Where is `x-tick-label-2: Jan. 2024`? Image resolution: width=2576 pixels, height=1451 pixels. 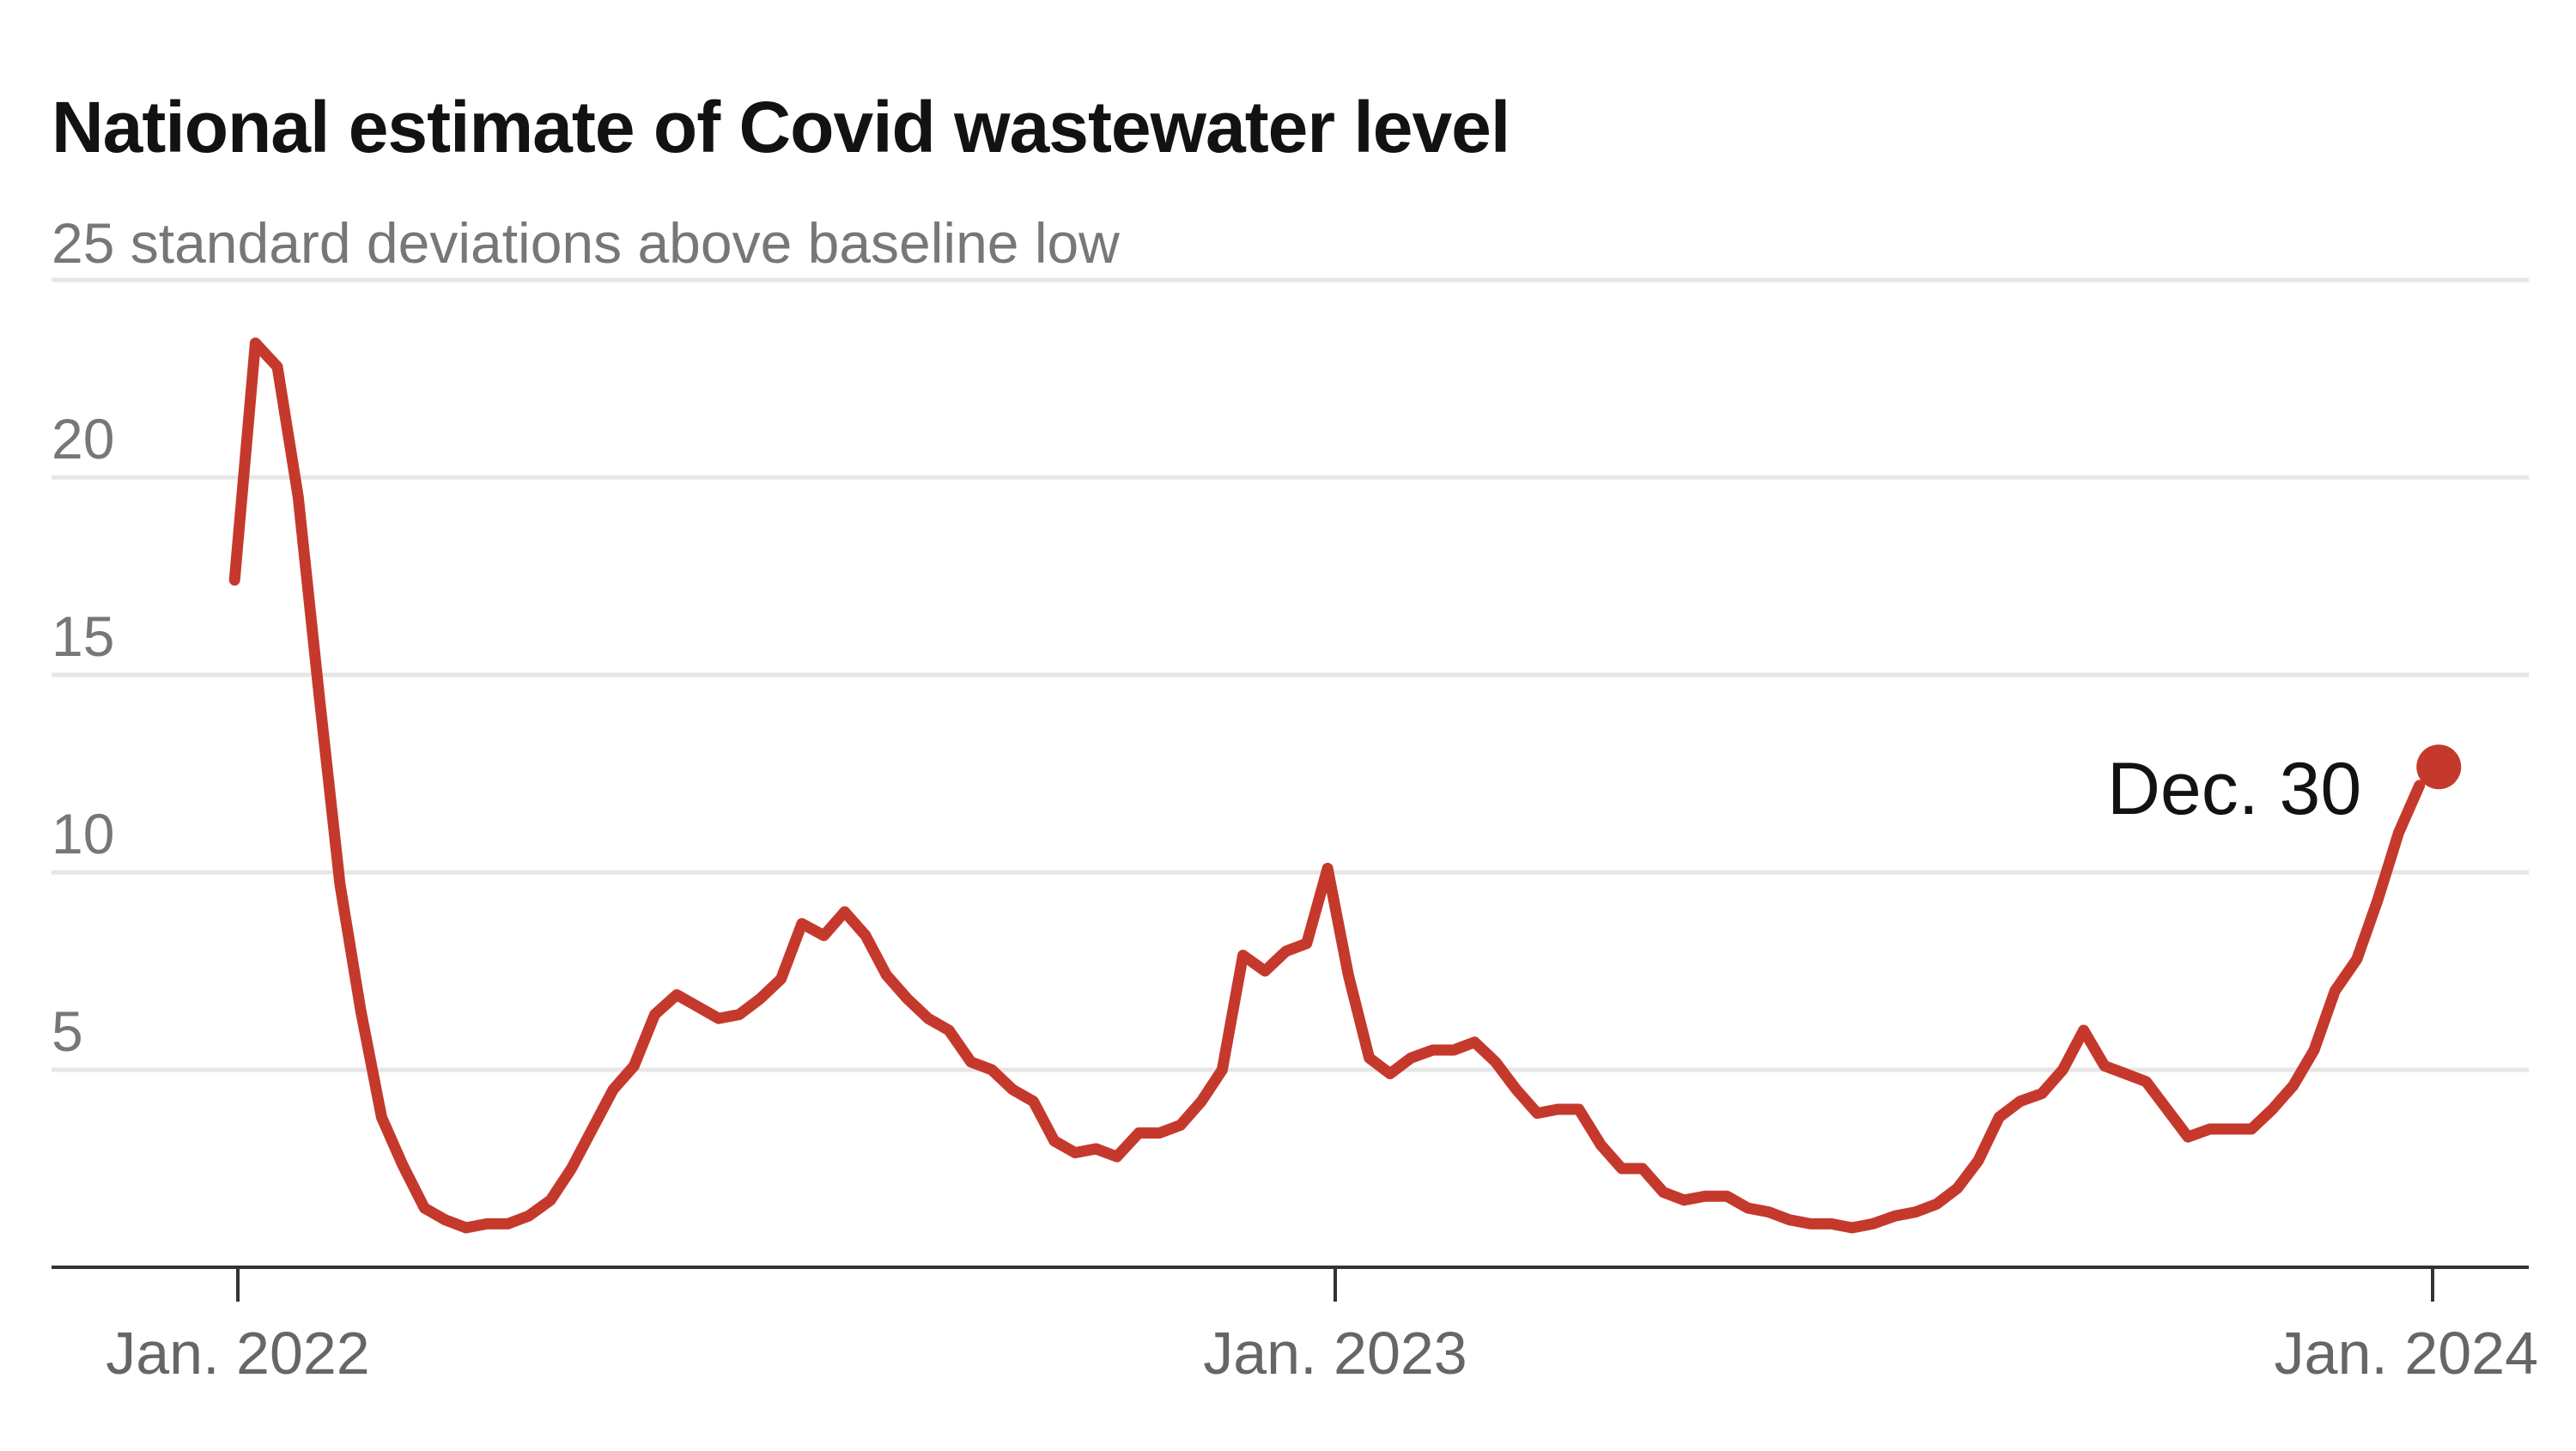 x-tick-label-2: Jan. 2024 is located at coordinates (2406, 1354).